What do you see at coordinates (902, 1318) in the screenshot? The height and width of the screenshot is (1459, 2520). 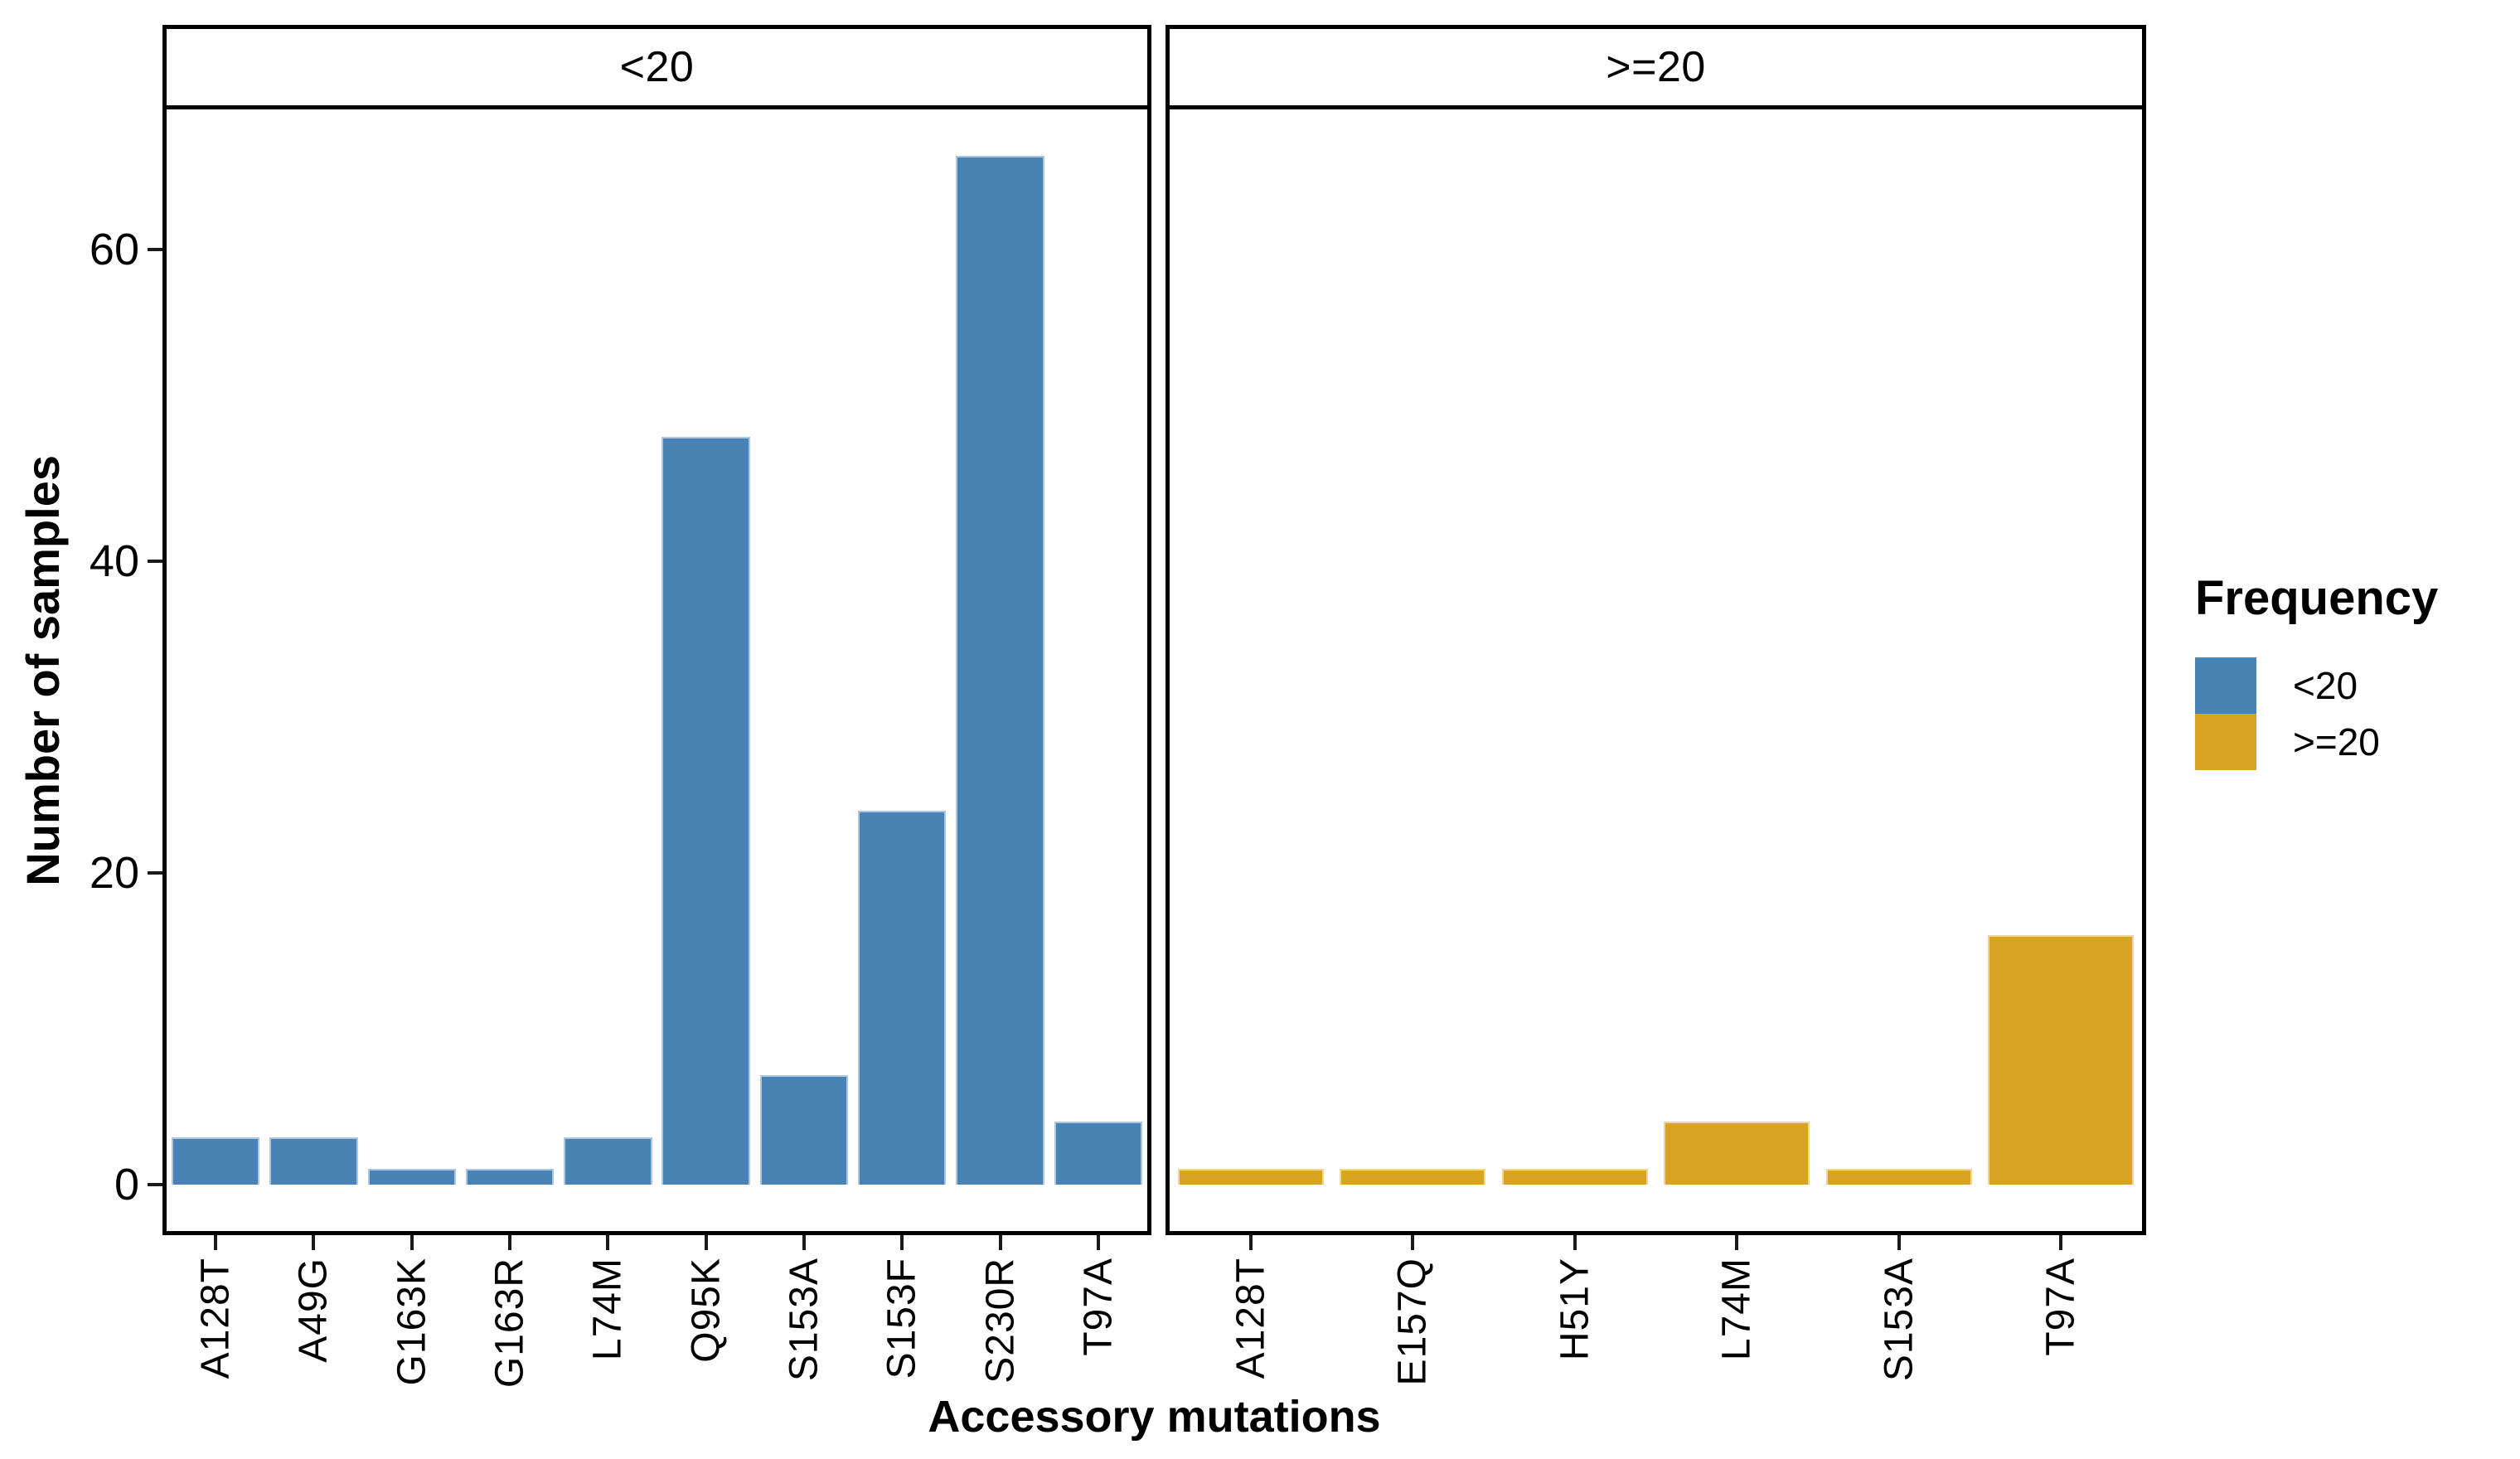 I see `x-tick-label-S153F: S153F` at bounding box center [902, 1318].